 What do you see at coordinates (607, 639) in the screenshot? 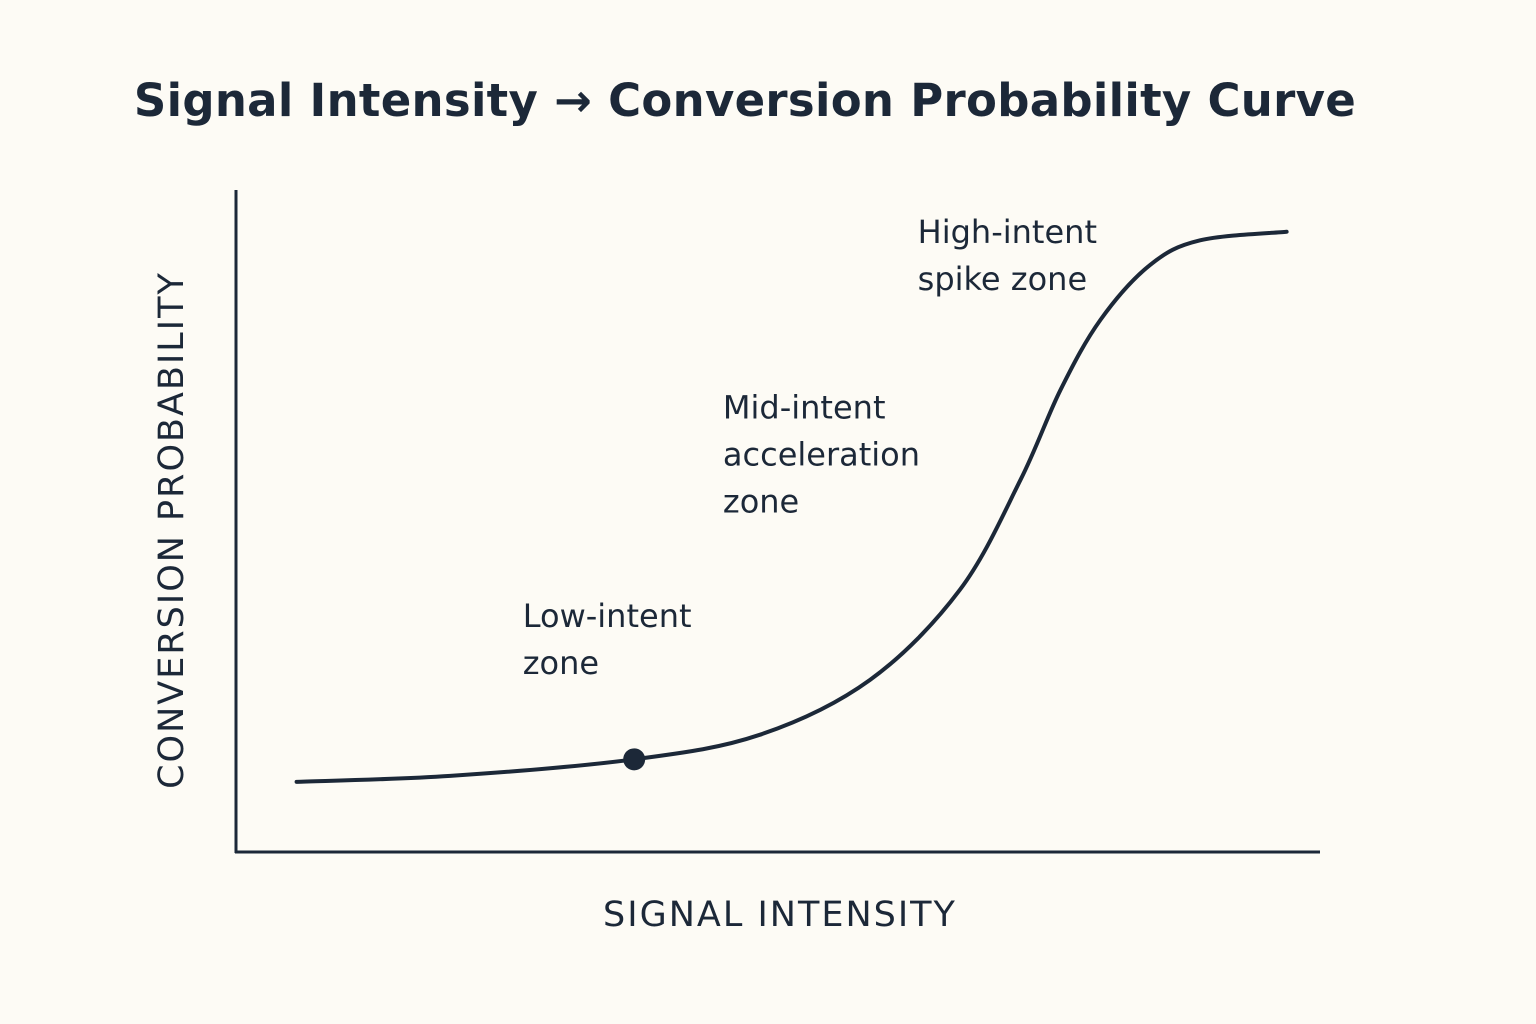
I see `zone-annotation-0: Low-intent zone` at bounding box center [607, 639].